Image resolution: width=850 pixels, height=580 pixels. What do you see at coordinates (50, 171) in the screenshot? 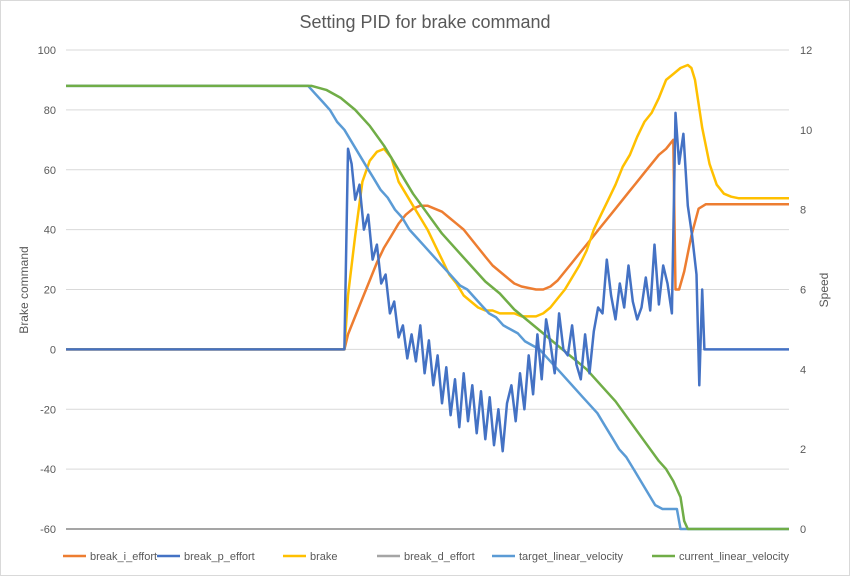
I see `y-tick-label: 60` at bounding box center [50, 171].